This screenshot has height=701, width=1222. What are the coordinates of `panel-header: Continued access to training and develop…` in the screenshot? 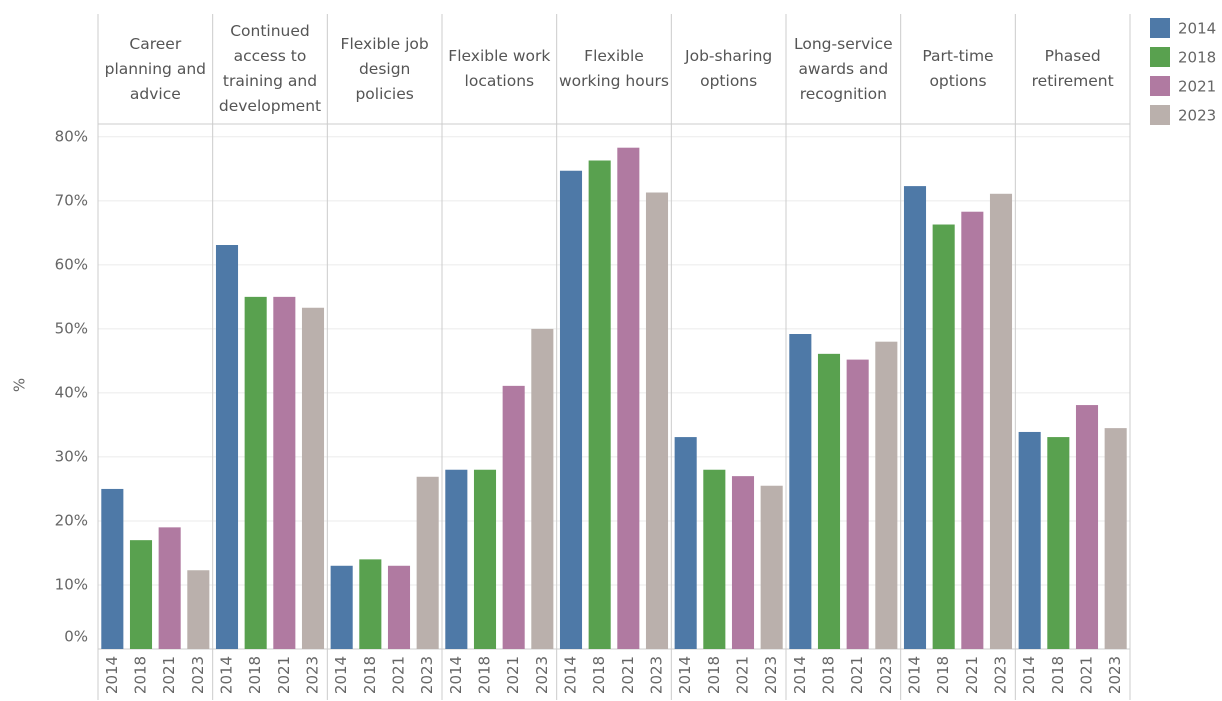 It's located at (270, 68).